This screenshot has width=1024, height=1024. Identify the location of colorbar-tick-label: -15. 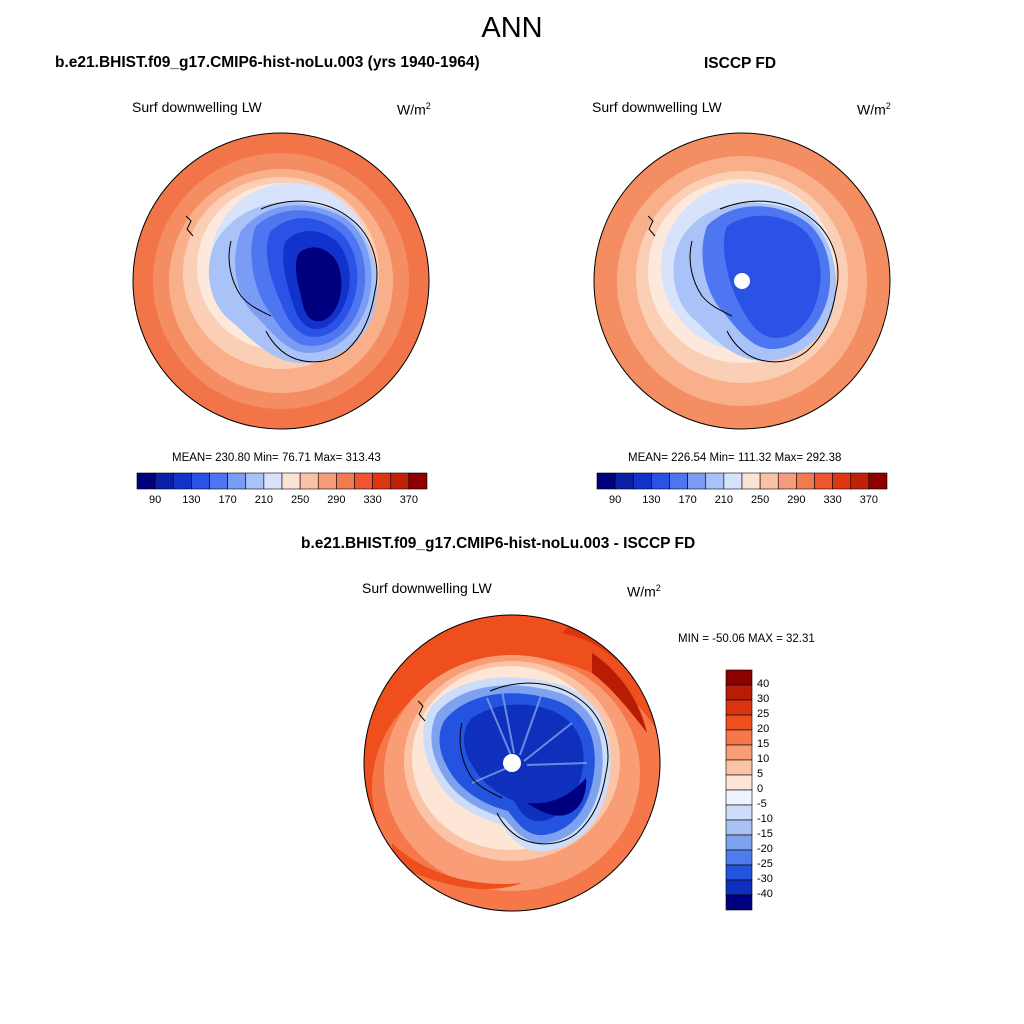
(765, 834).